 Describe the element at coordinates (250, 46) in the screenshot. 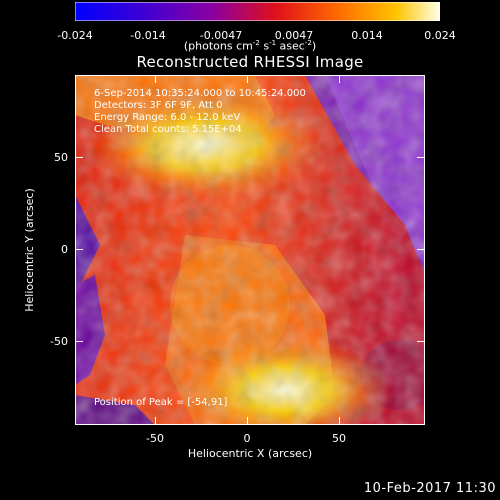

I see `colorbar-units: (photons cm-2 s-1 asec-2)` at that location.